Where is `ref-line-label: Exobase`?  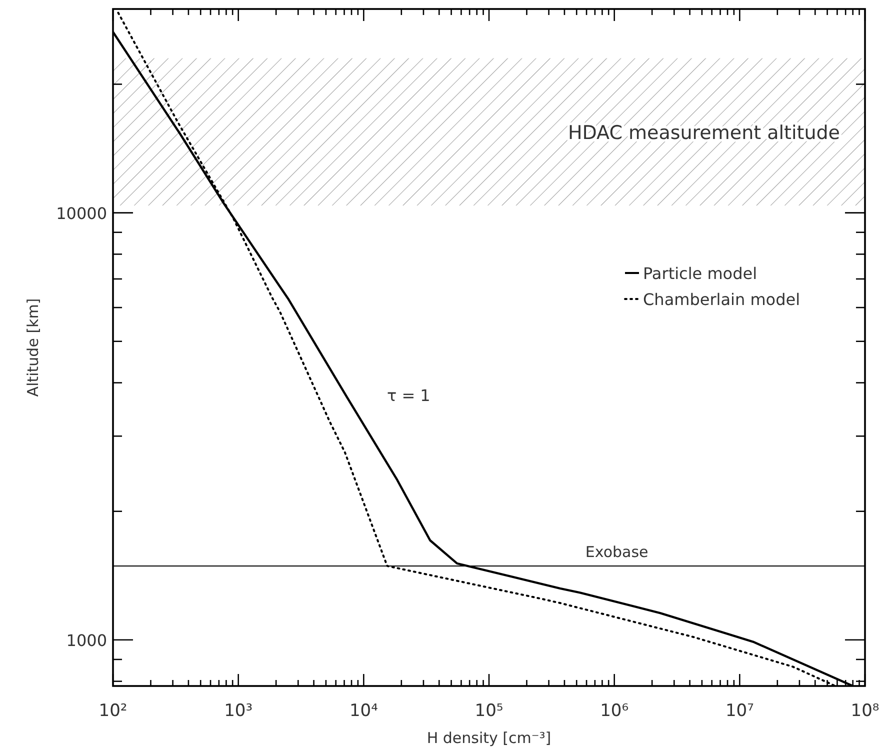
ref-line-label: Exobase is located at coordinates (616, 551).